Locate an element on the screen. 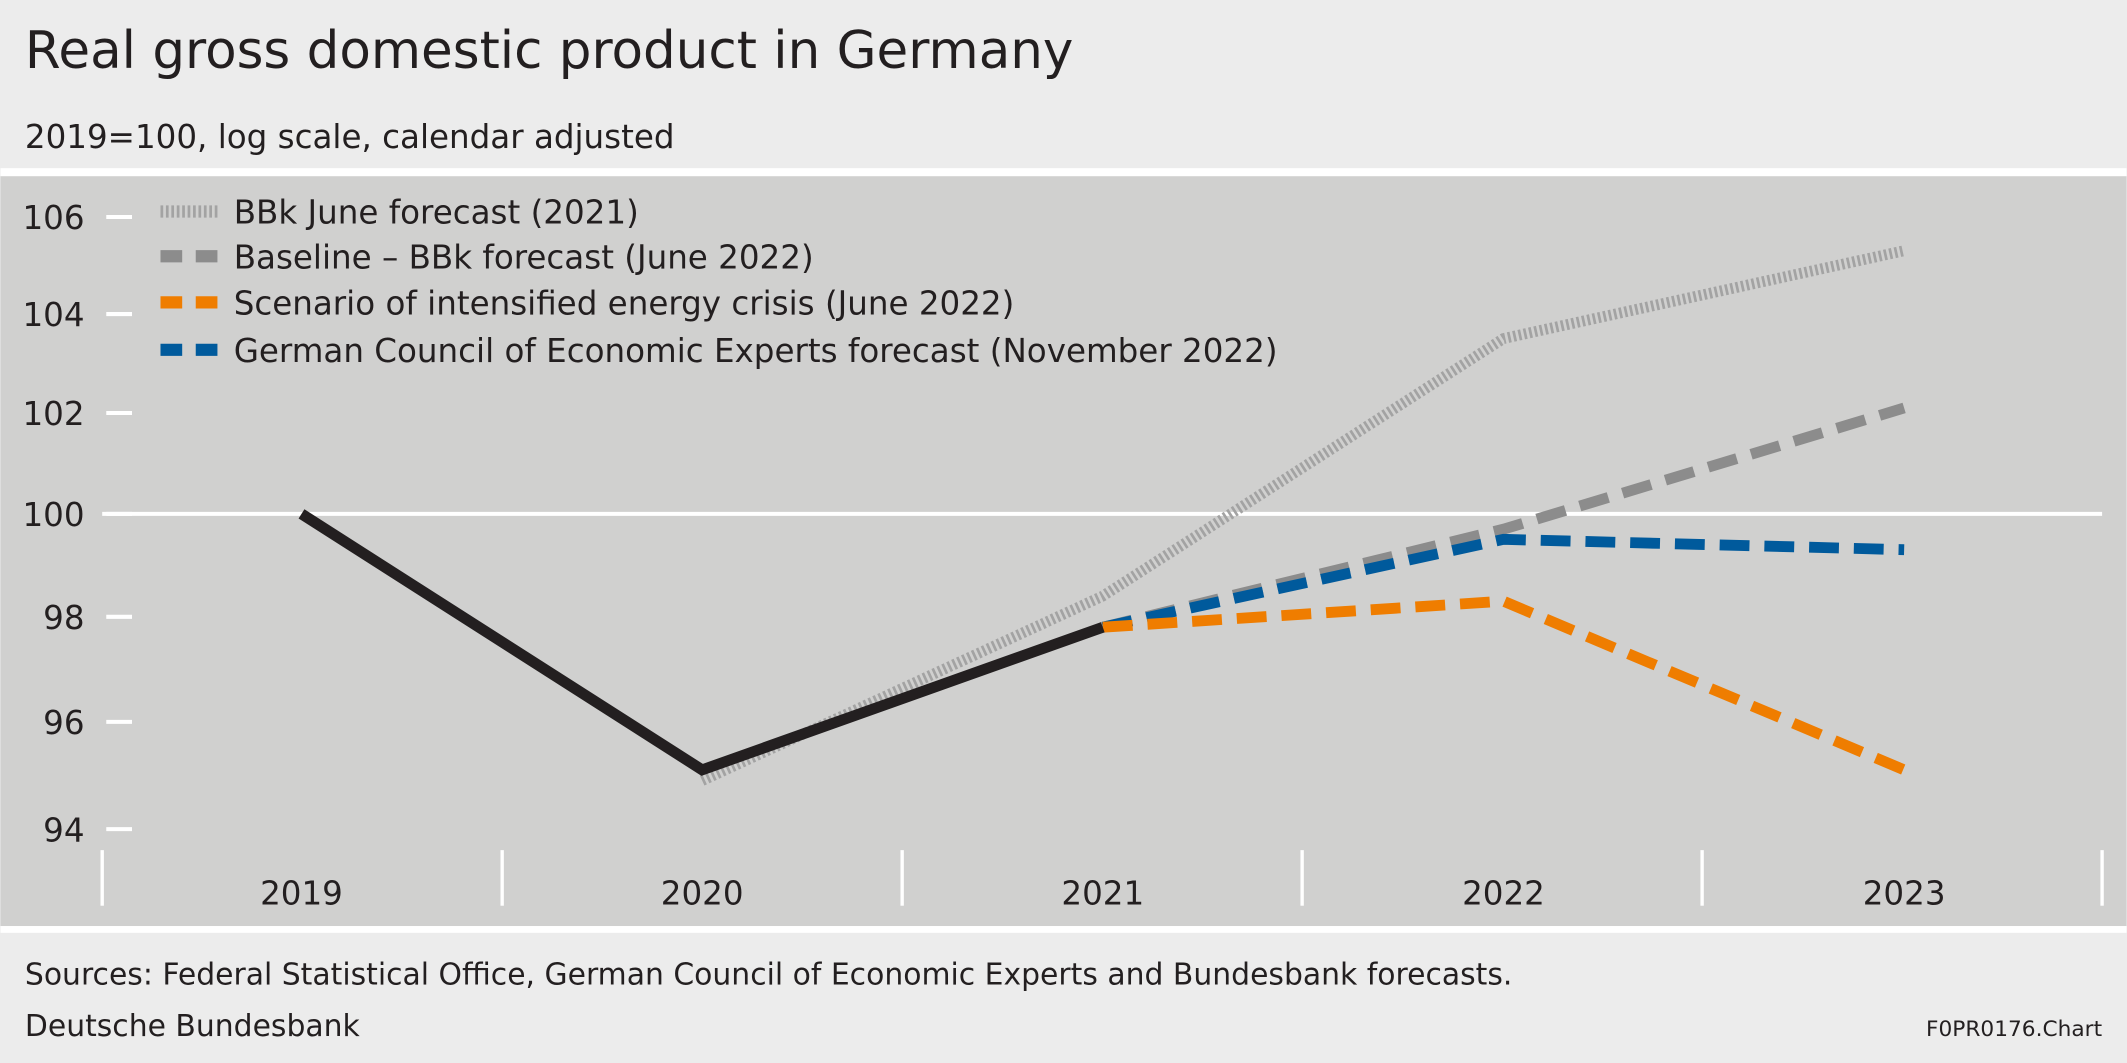 This screenshot has width=2127, height=1063. x-tick-label: 2022 is located at coordinates (1503, 893).